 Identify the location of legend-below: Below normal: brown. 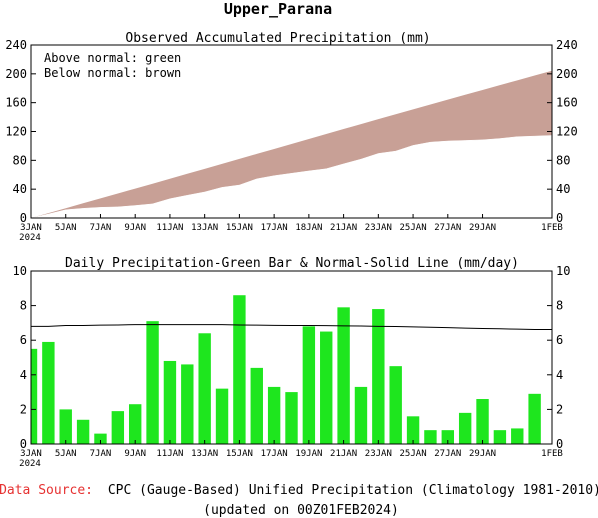
(112, 73).